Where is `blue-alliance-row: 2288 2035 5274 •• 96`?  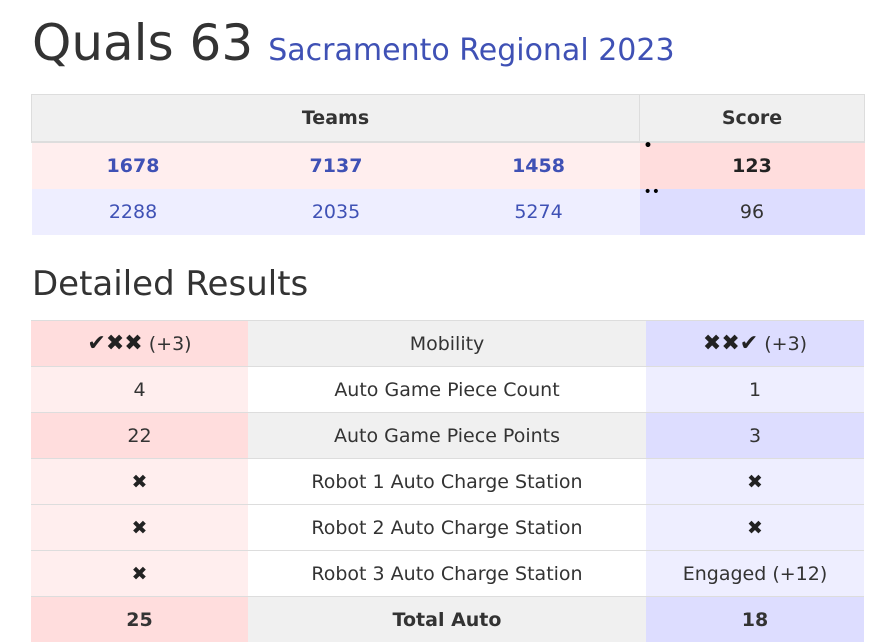
blue-alliance-row: 2288 2035 5274 •• 96 is located at coordinates (448, 212).